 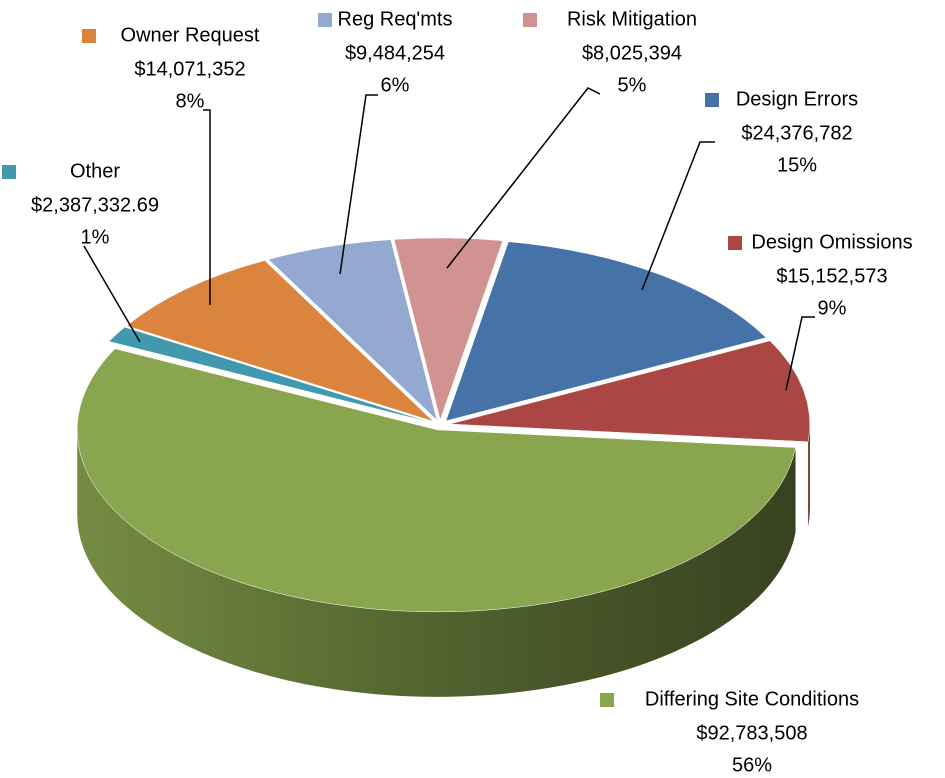 What do you see at coordinates (632, 19) in the screenshot?
I see `slice-name: Risk Mitigation` at bounding box center [632, 19].